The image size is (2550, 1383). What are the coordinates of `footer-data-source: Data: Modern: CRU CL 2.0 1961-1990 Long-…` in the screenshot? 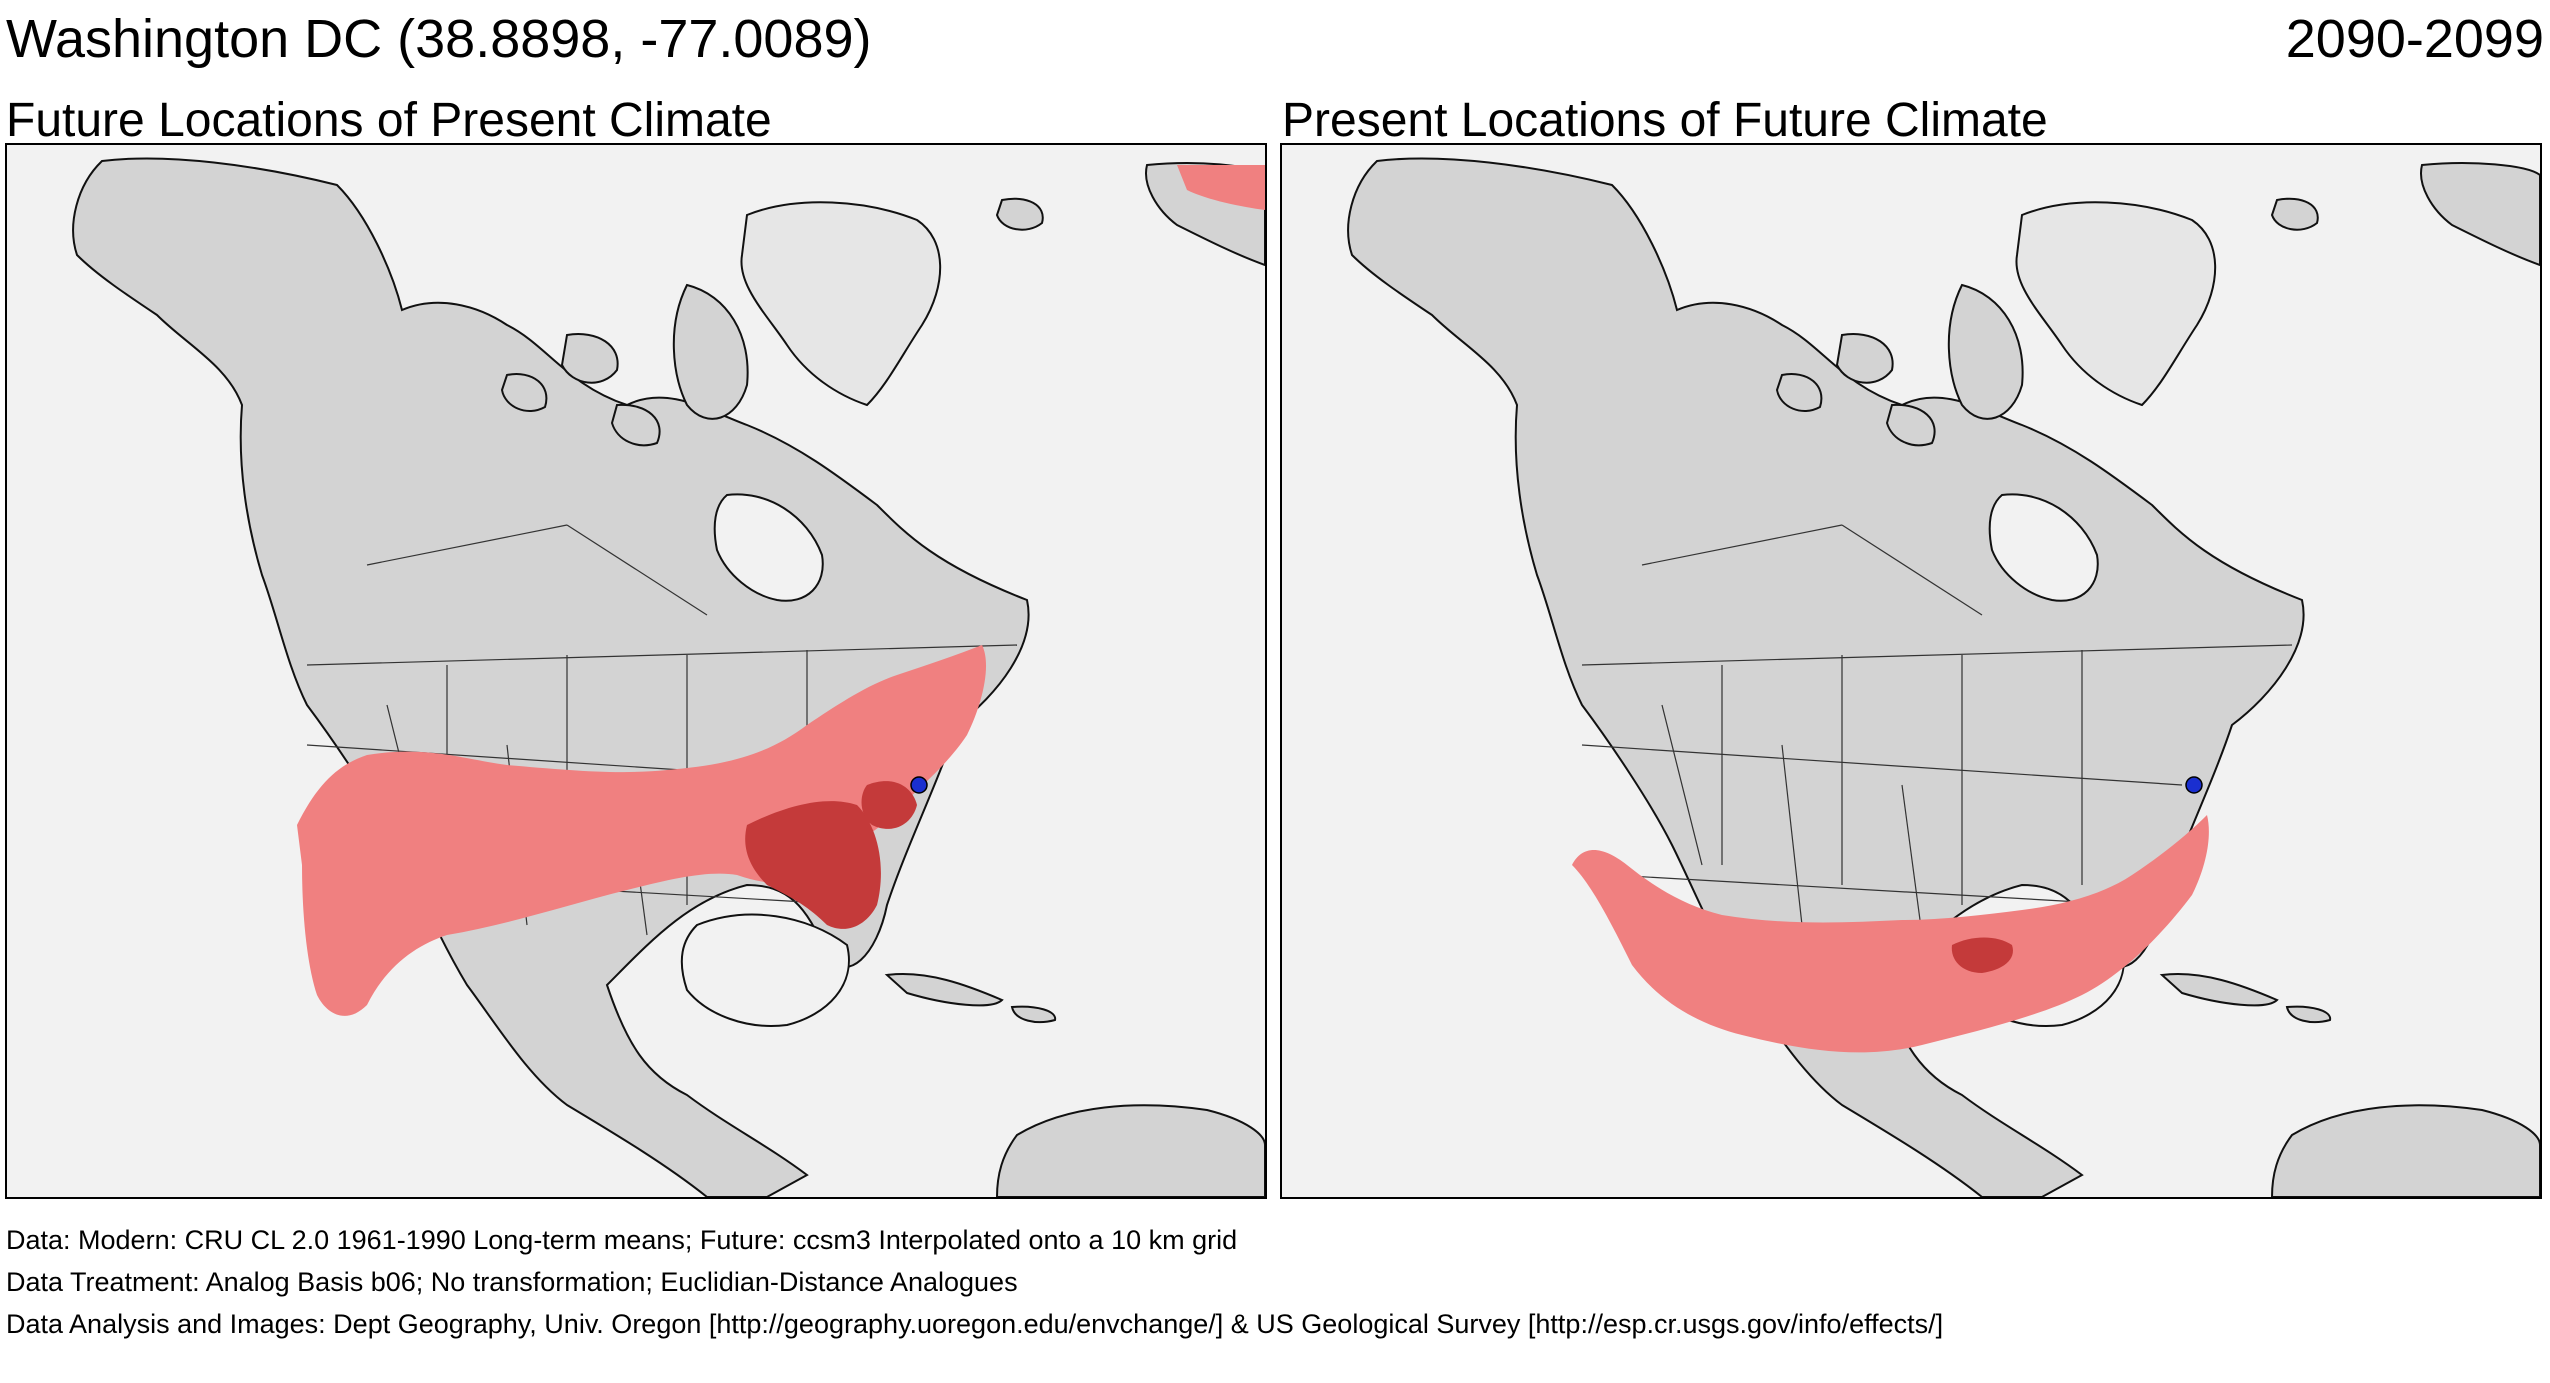 It's located at (622, 1240).